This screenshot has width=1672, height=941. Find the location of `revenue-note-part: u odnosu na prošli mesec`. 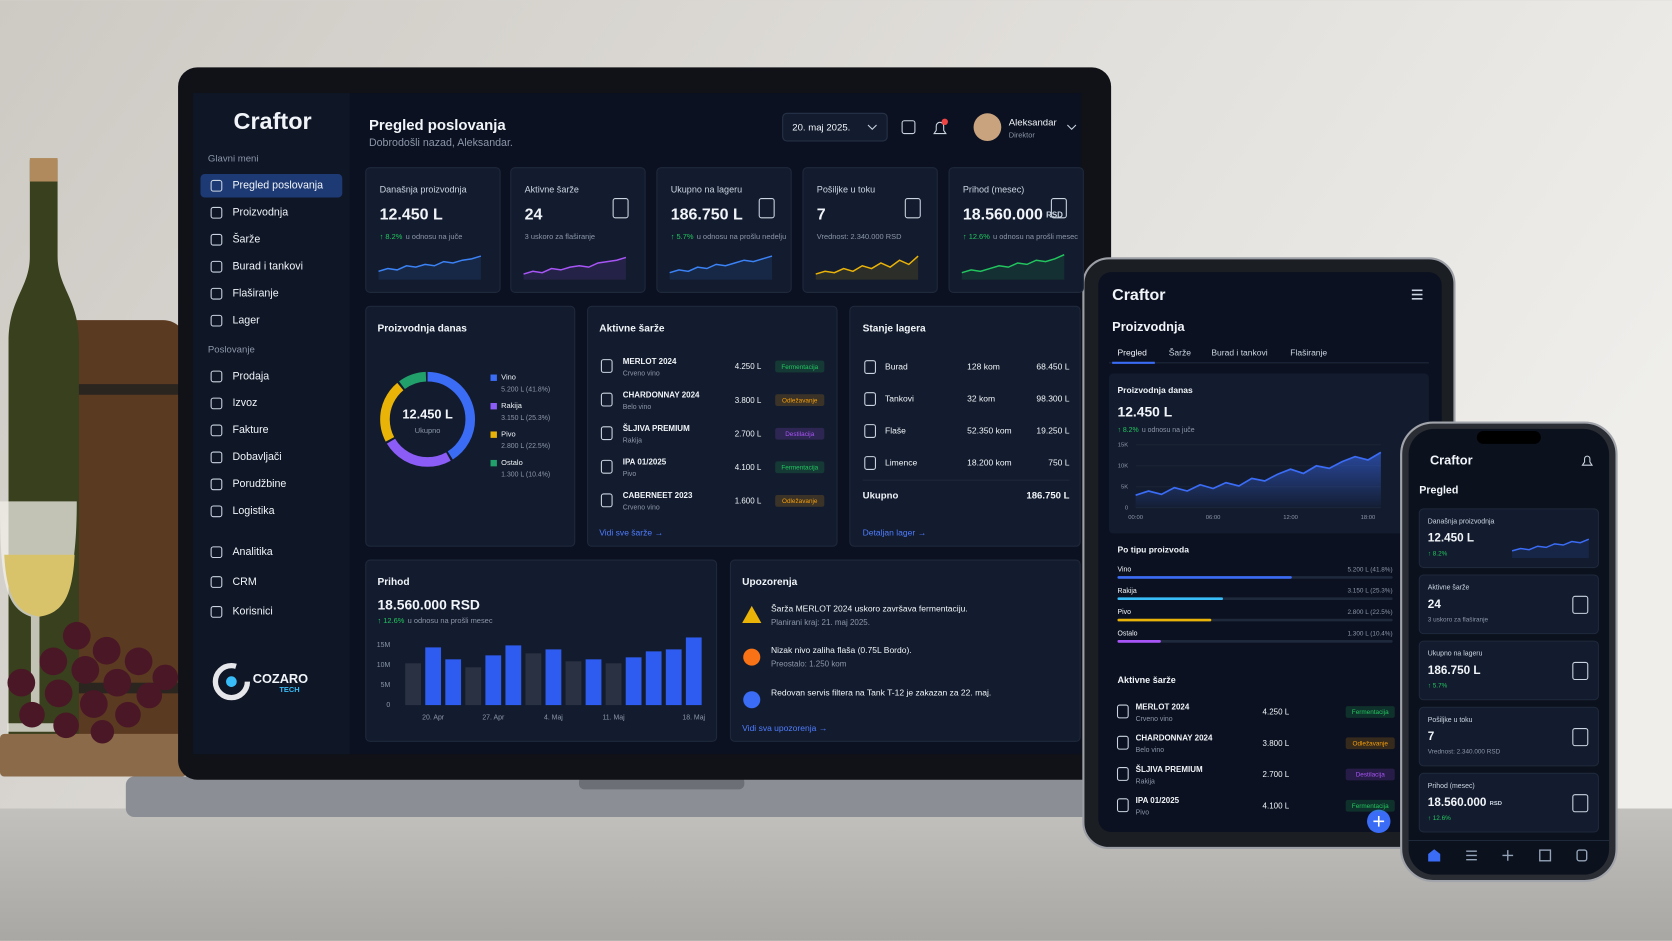

revenue-note-part: u odnosu na prošli mesec is located at coordinates (450, 620).